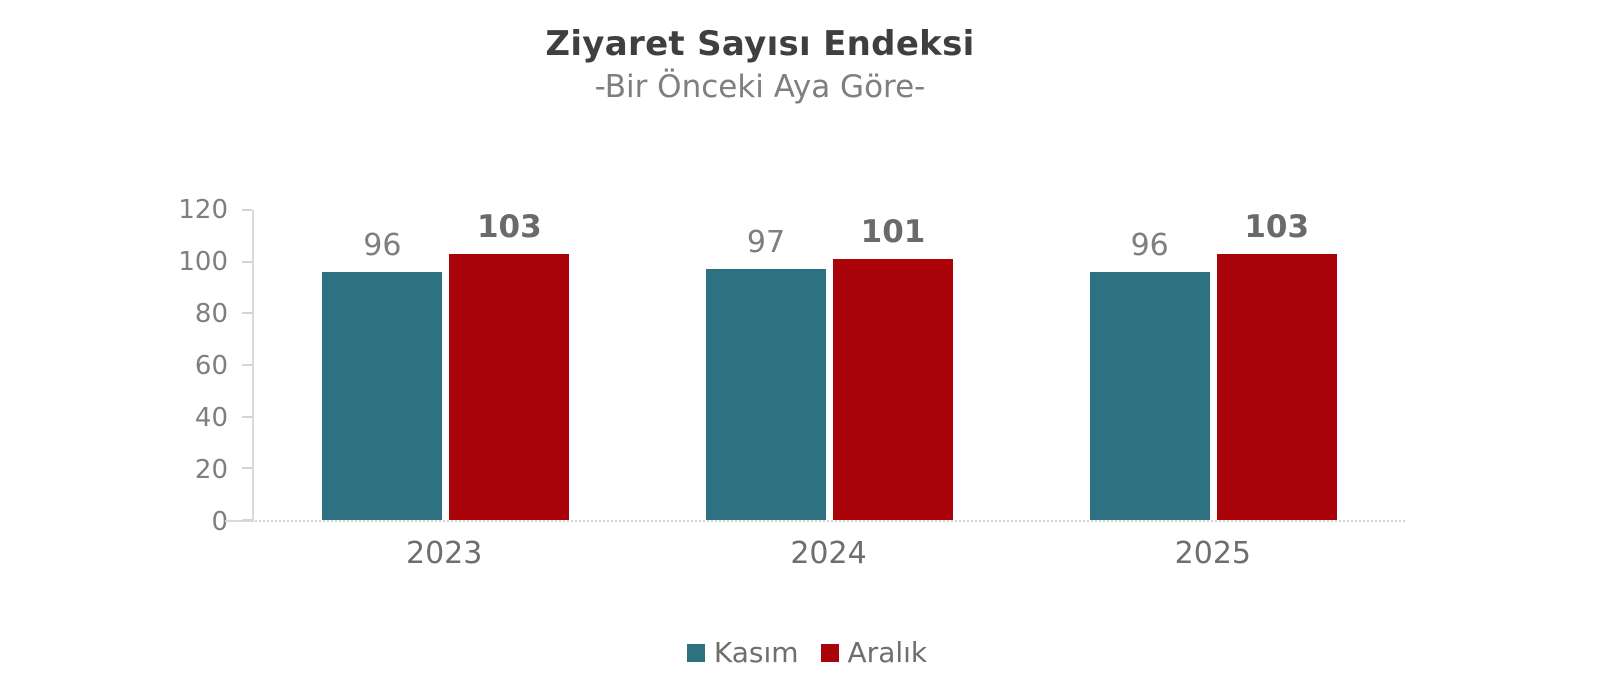  I want to click on bar-aralik-2024, so click(893, 389).